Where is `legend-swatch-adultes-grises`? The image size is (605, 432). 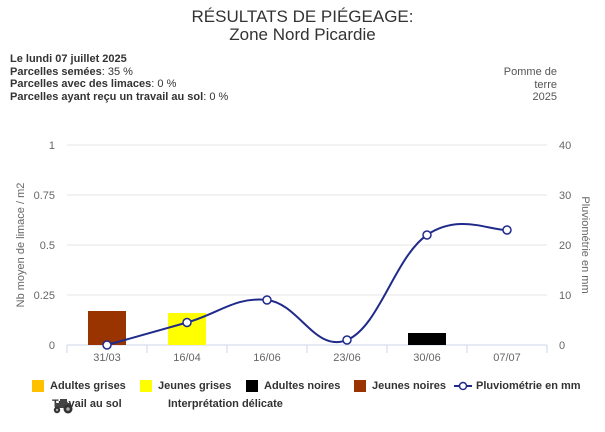 legend-swatch-adultes-grises is located at coordinates (38, 386).